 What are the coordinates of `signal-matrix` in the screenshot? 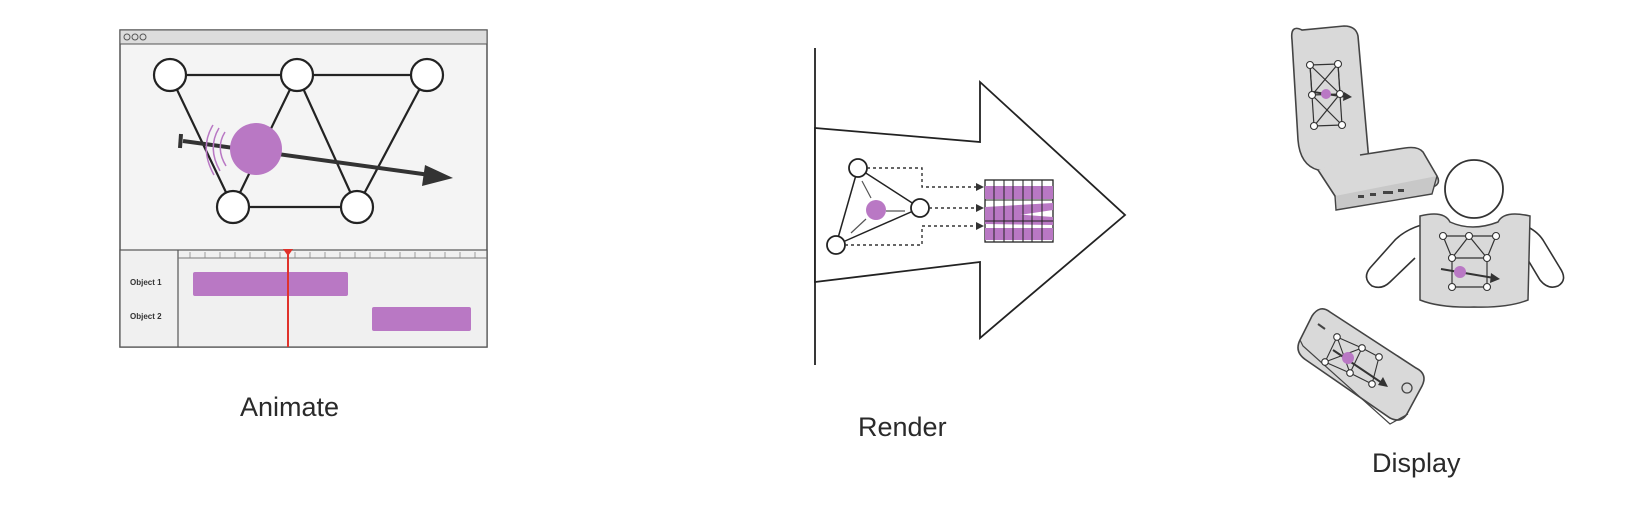 It's located at (1019, 211).